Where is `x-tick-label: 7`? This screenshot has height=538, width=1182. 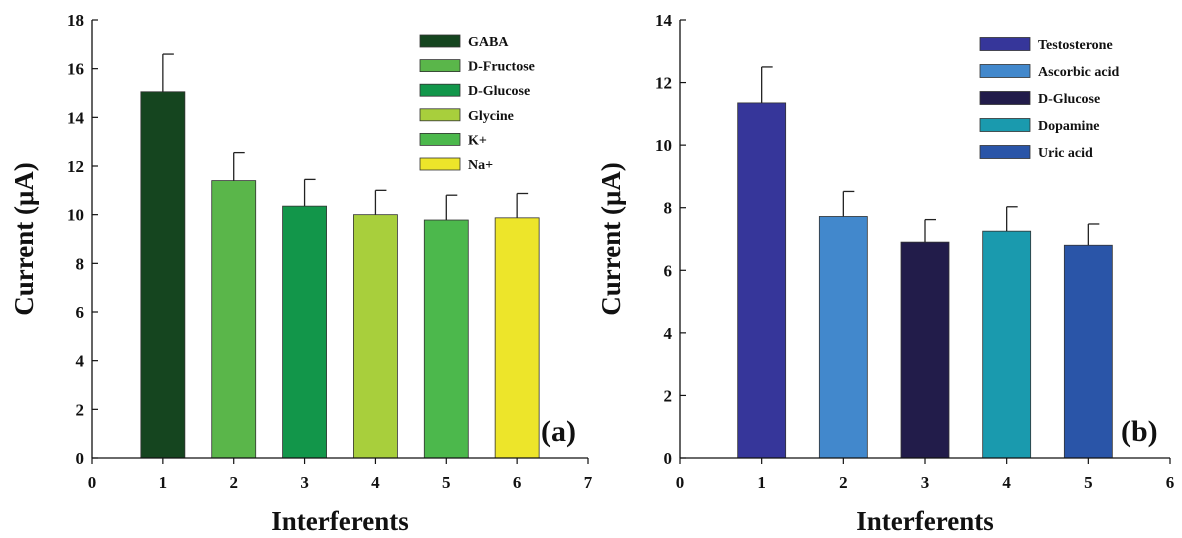 x-tick-label: 7 is located at coordinates (588, 482).